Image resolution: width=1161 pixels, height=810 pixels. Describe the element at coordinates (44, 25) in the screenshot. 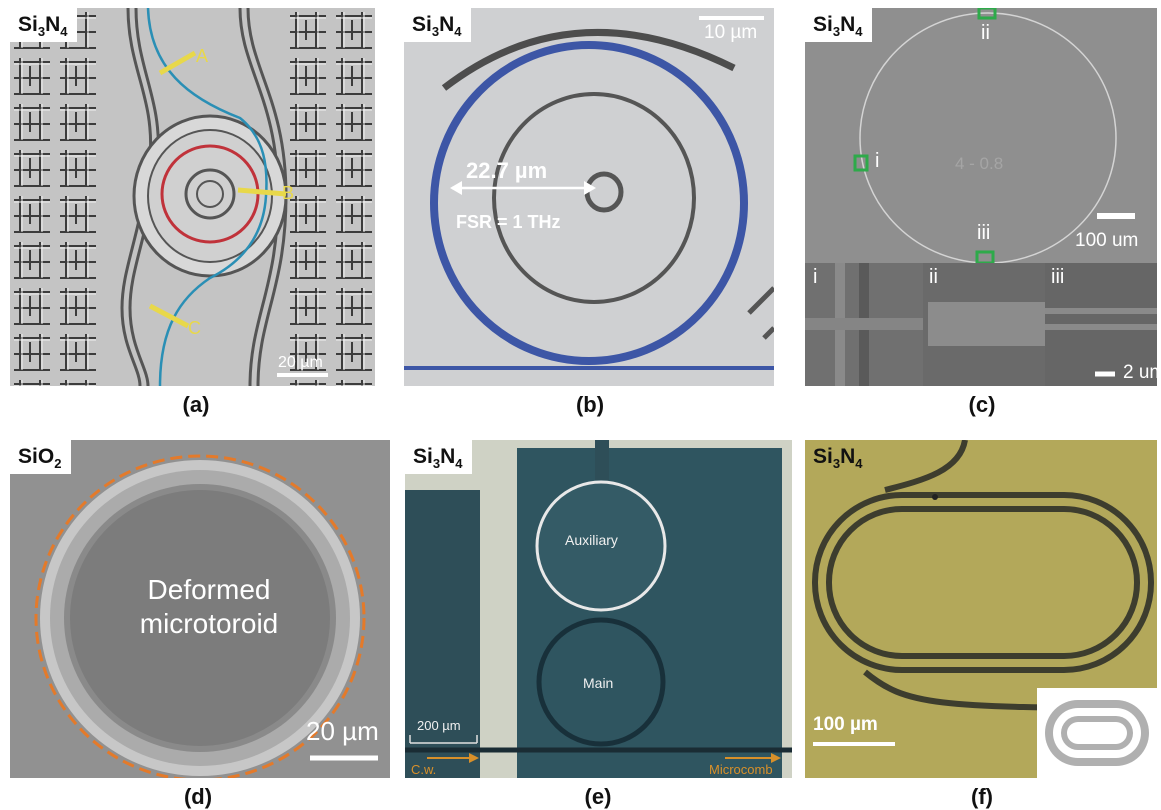

I see `material-label-a: Si3N4` at that location.